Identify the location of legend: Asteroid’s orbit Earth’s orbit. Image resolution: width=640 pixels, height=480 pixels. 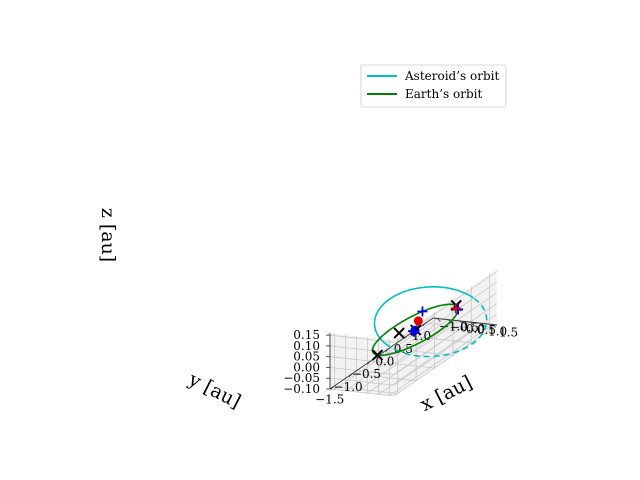
(433, 86).